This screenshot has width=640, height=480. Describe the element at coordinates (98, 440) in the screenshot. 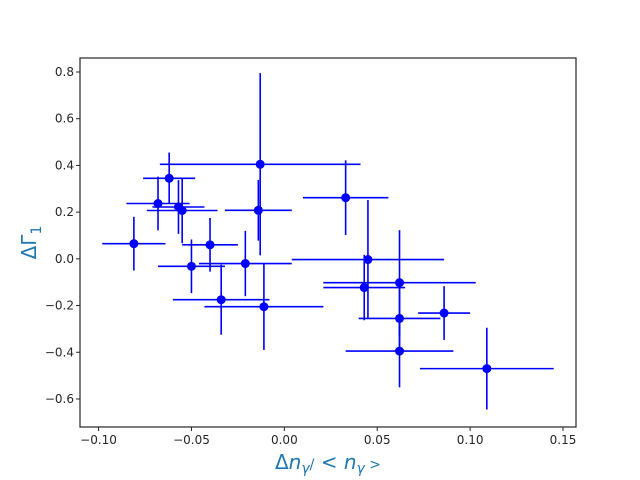

I see `x-tick-label: −0.10` at that location.